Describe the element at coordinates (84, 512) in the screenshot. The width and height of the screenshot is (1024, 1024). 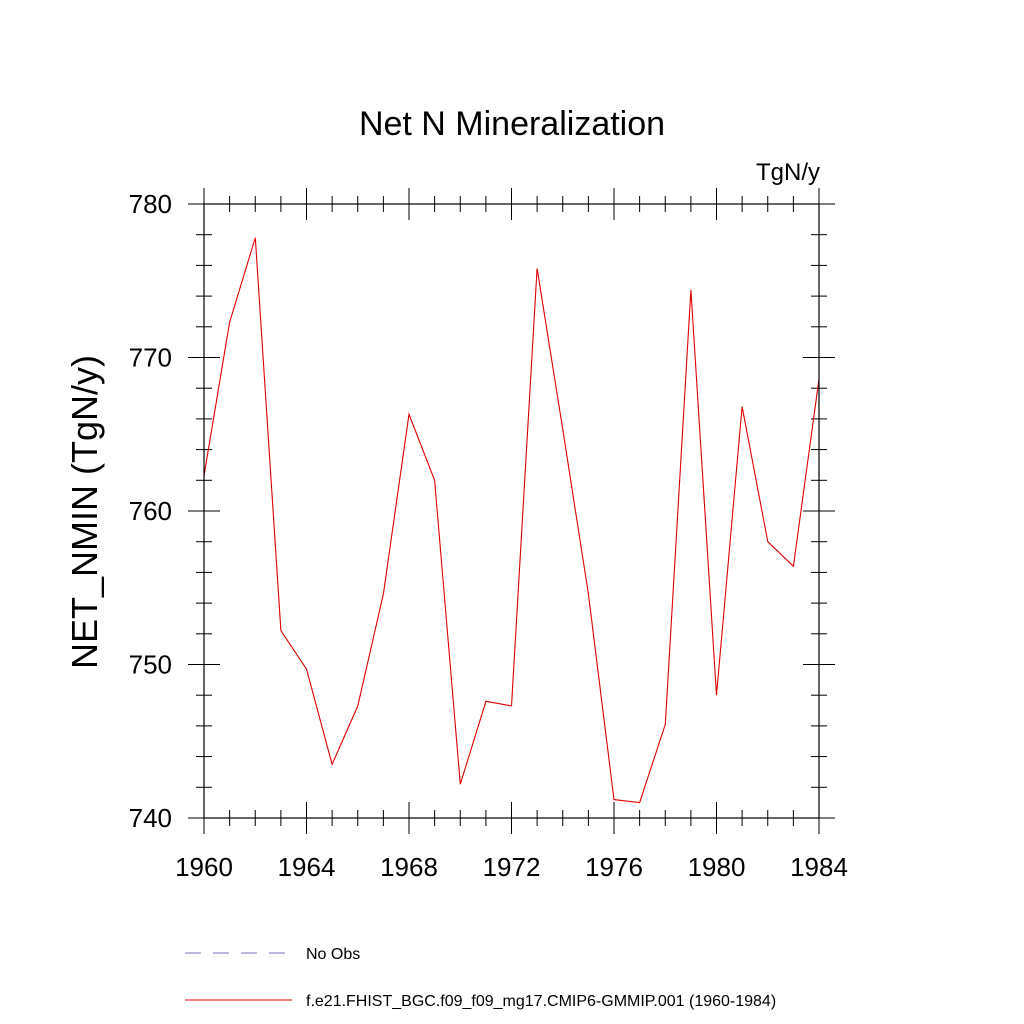
I see `y-axis-label: NET_NMIN (TgN/y)` at that location.